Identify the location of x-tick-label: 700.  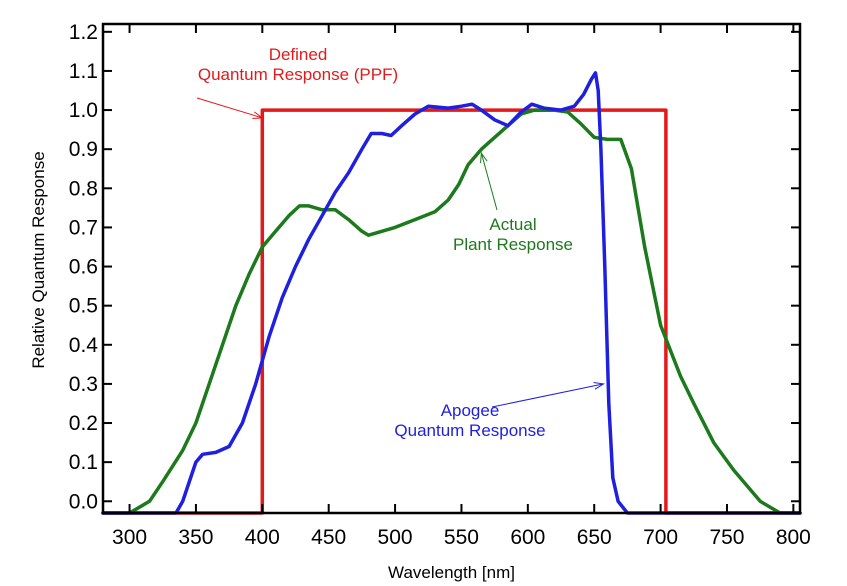
(660, 537).